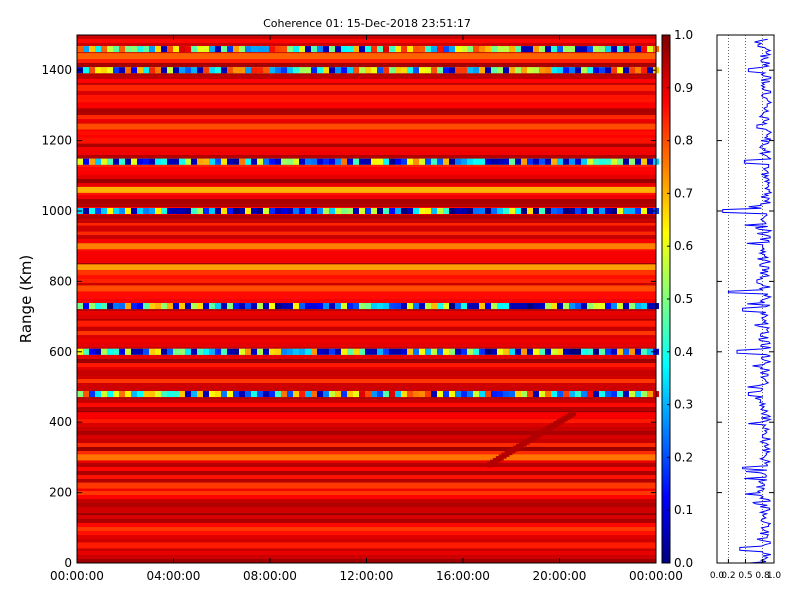 This screenshot has width=800, height=600. Describe the element at coordinates (367, 576) in the screenshot. I see `x-tick-label: 12:00:00` at that location.